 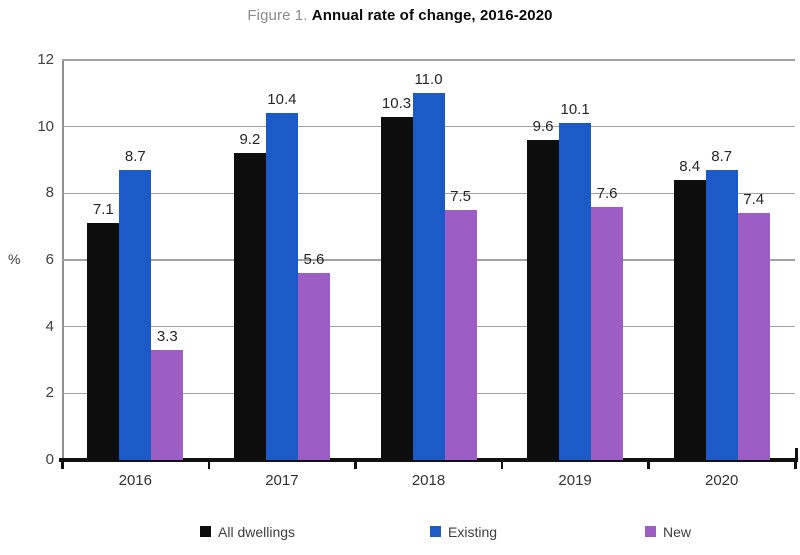 What do you see at coordinates (754, 200) in the screenshot?
I see `bar-value-label: 7.4` at bounding box center [754, 200].